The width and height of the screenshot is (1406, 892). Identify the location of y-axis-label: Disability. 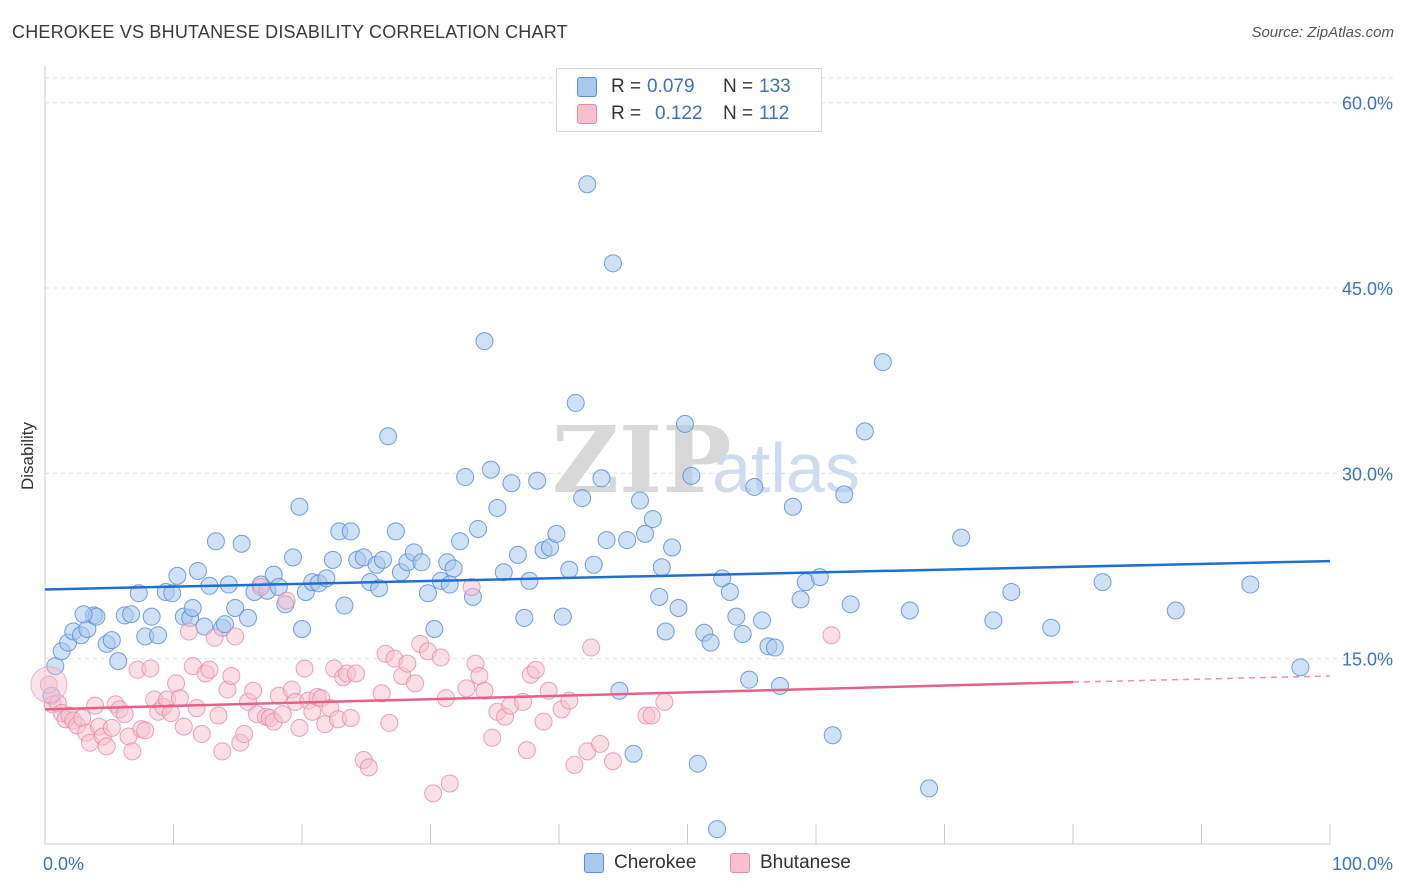
(27, 455).